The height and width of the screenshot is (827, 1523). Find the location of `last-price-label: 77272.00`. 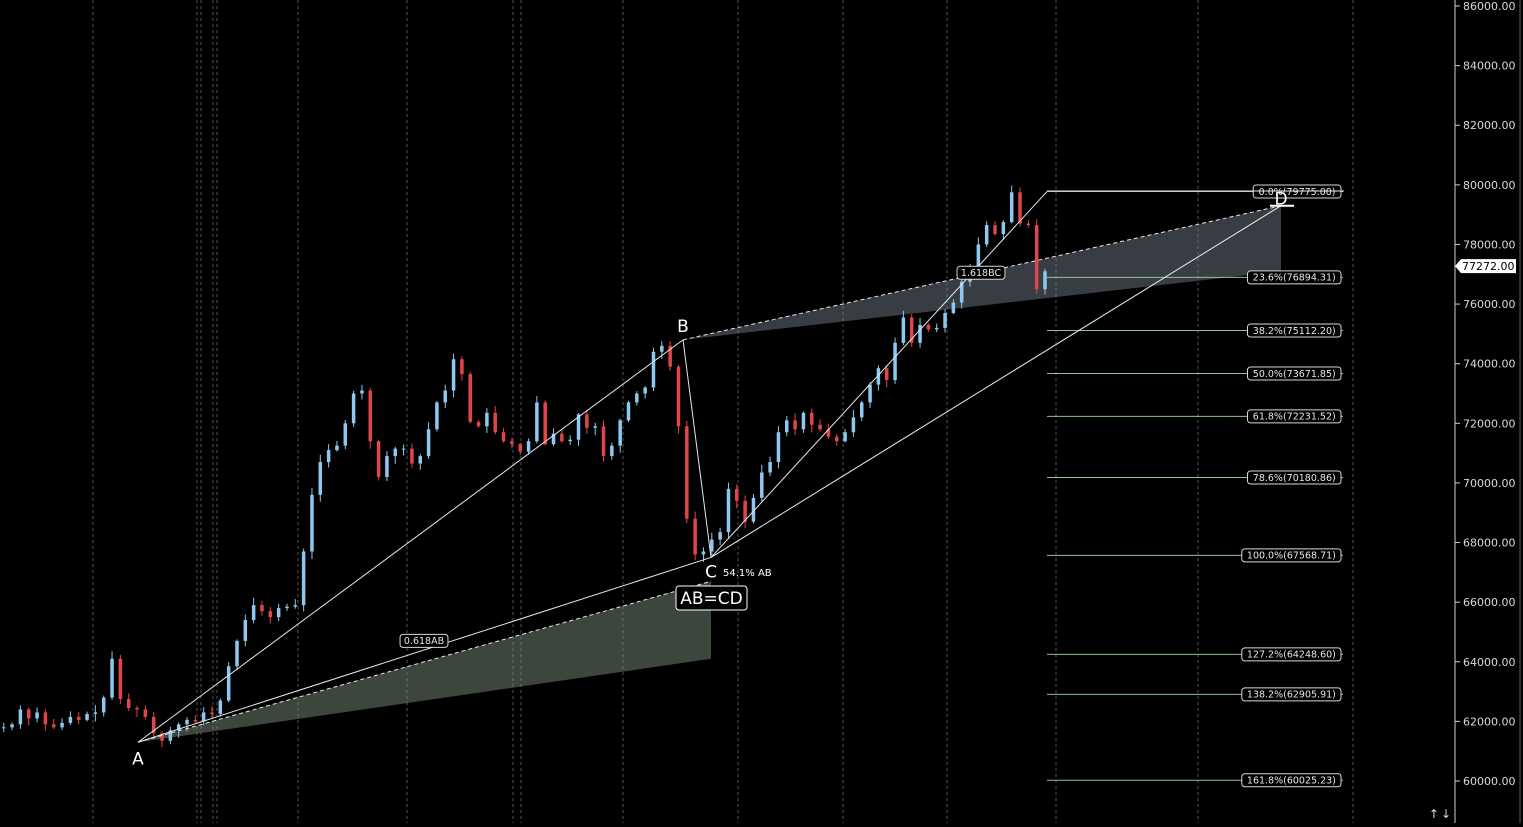

last-price-label: 77272.00 is located at coordinates (1488, 266).